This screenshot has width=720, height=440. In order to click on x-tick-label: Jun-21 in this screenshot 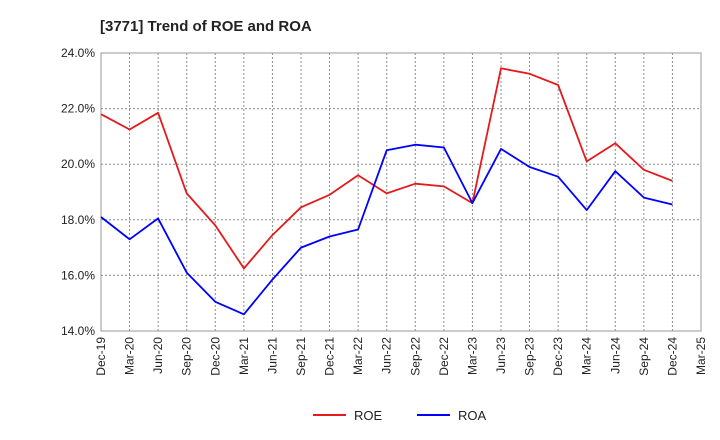, I will do `click(272, 355)`.